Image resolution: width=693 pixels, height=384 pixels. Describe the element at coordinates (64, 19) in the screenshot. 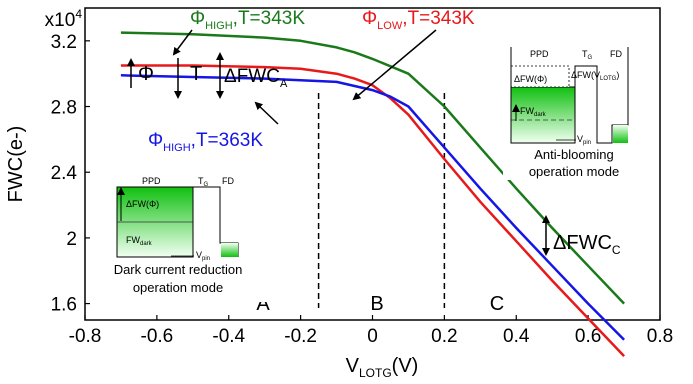

I see `y-multiplier: x104` at that location.